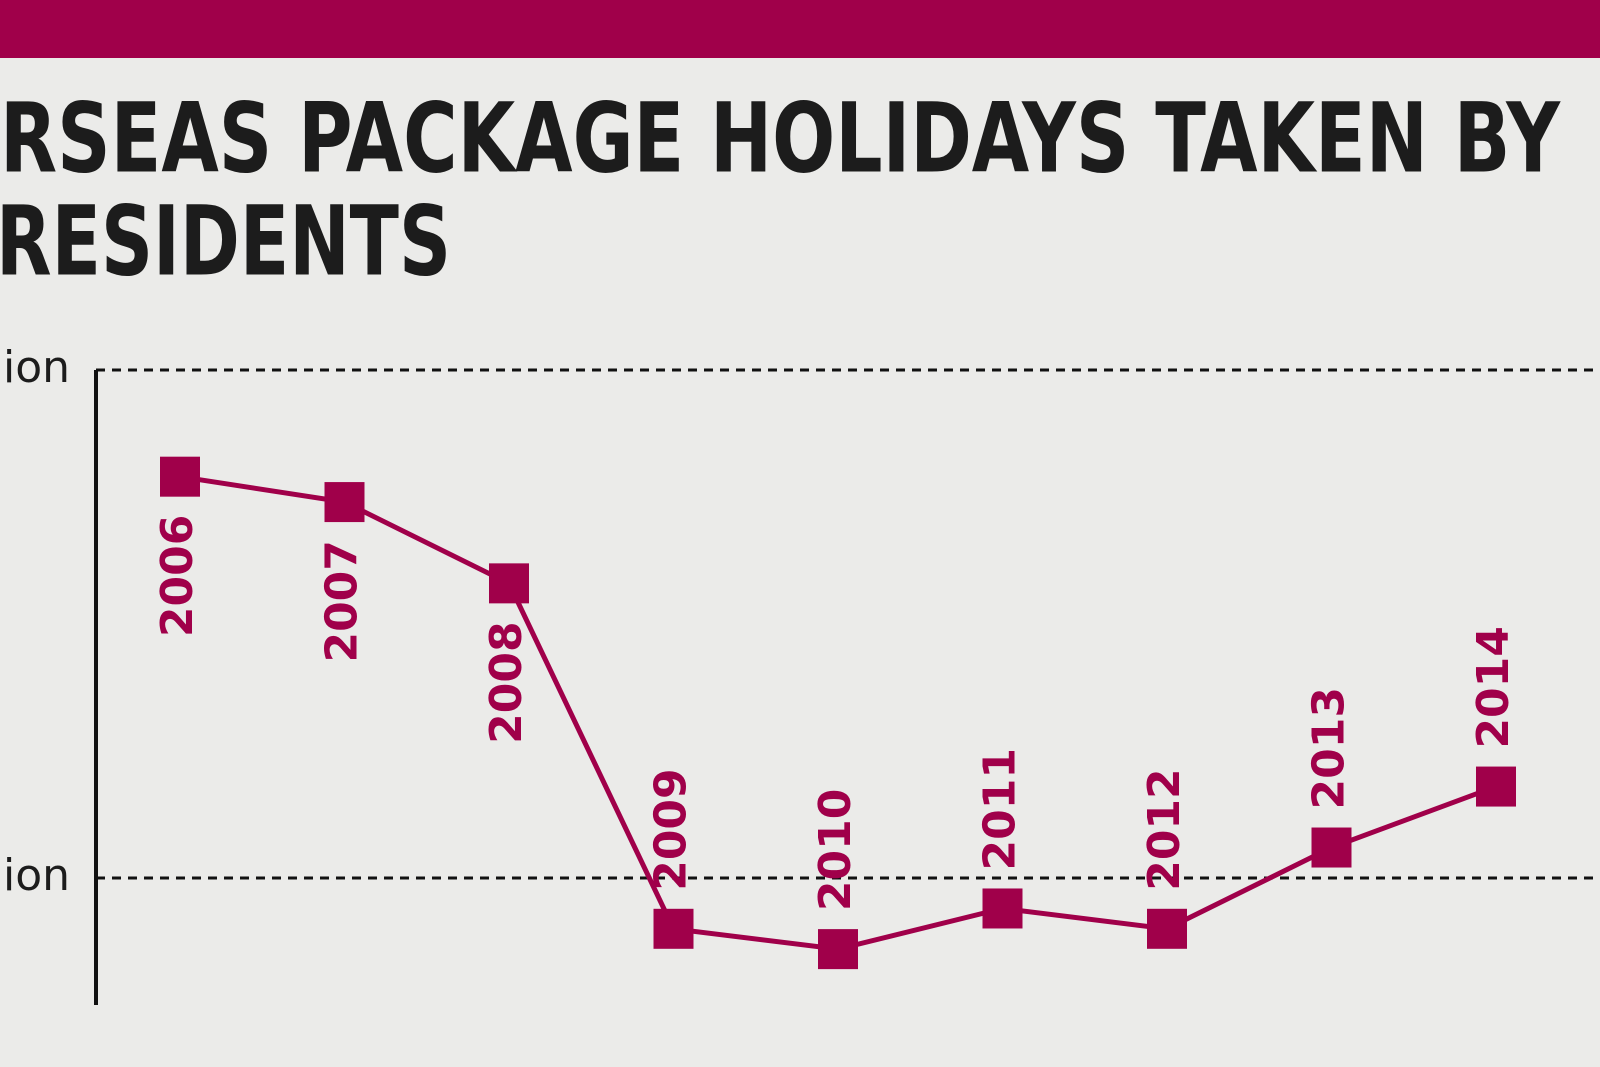  Describe the element at coordinates (342, 601) in the screenshot. I see `x-tick-label: 2007` at that location.